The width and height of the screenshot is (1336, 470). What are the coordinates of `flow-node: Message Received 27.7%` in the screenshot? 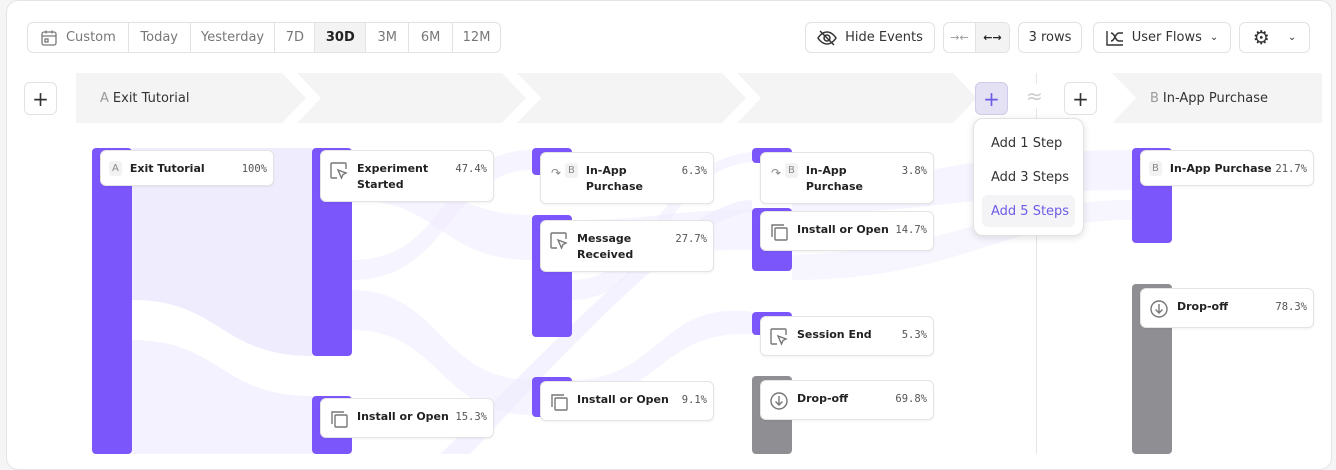 It's located at (627, 246).